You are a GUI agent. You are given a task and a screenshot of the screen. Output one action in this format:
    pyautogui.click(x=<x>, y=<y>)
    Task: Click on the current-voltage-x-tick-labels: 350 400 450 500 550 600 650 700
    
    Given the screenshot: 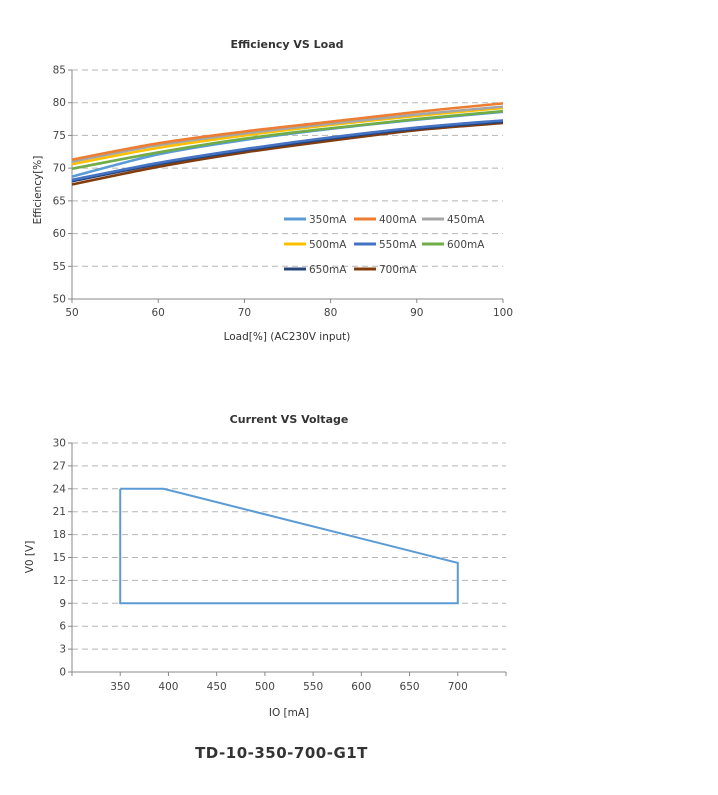 What is the action you would take?
    pyautogui.click(x=289, y=687)
    